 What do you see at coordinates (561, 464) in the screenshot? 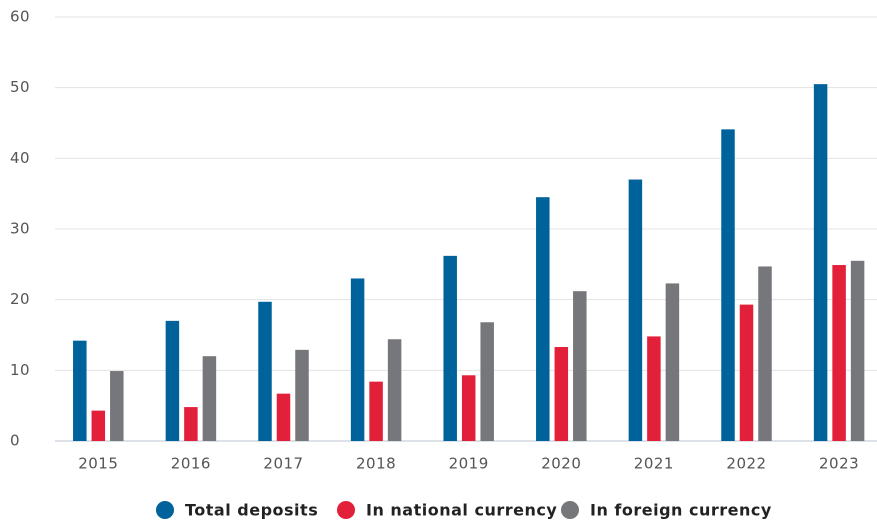
I see `x-tick-label: 2020` at bounding box center [561, 464].